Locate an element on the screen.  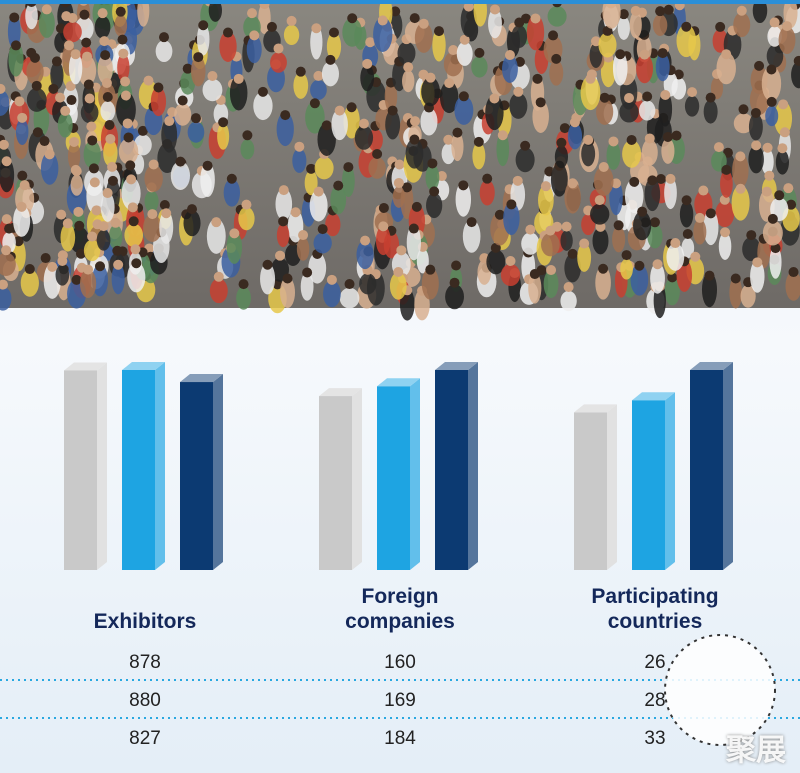
qr-code is located at coordinates (720, 690).